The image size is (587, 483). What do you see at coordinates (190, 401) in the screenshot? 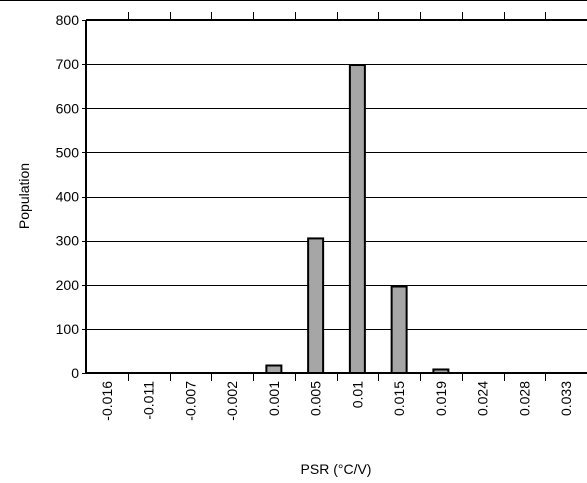
I see `x-tick-label: -0.007` at bounding box center [190, 401].